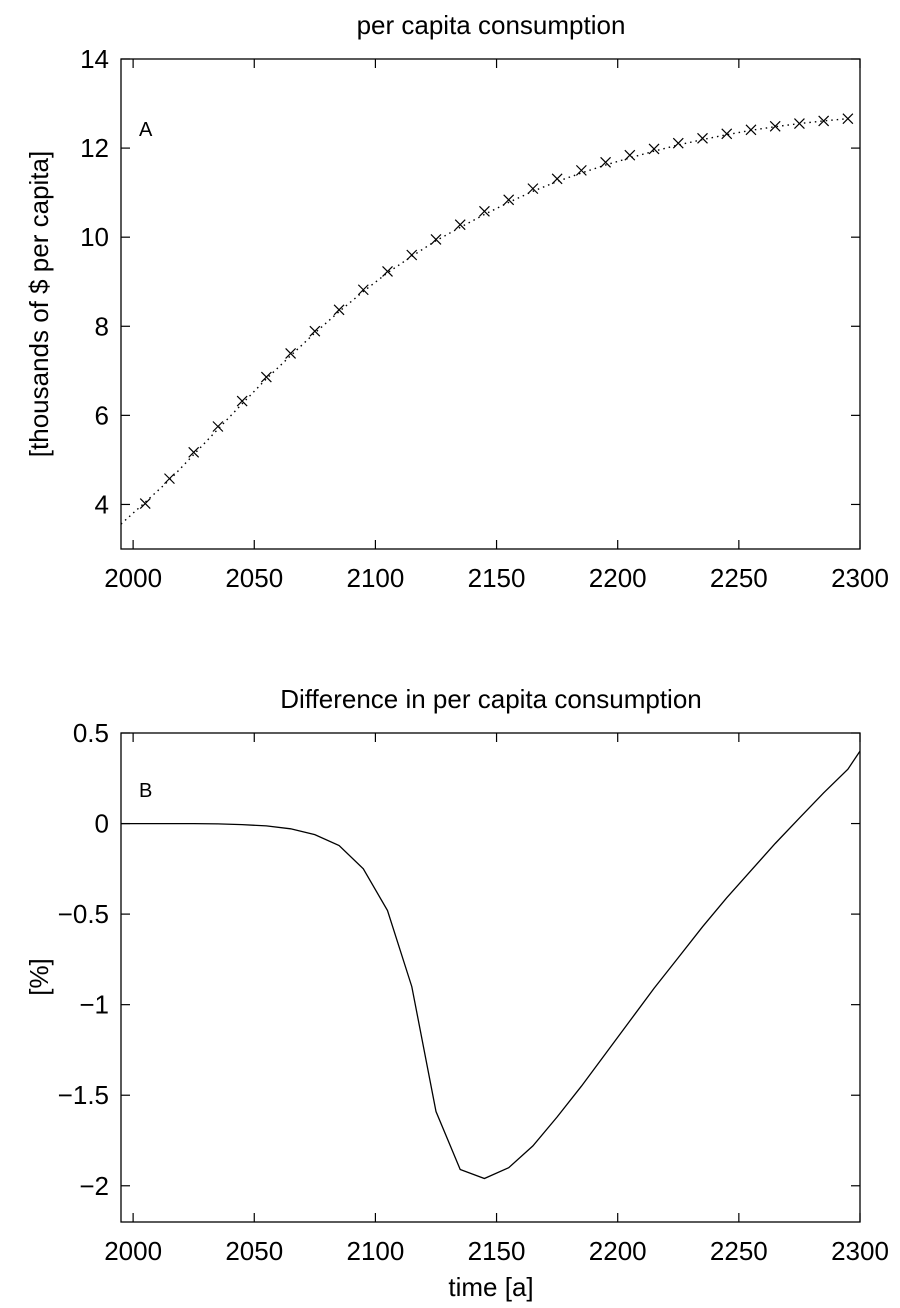 Image resolution: width=900 pixels, height=1308 pixels. What do you see at coordinates (491, 25) in the screenshot?
I see `panel-a-title: per capita consumption` at bounding box center [491, 25].